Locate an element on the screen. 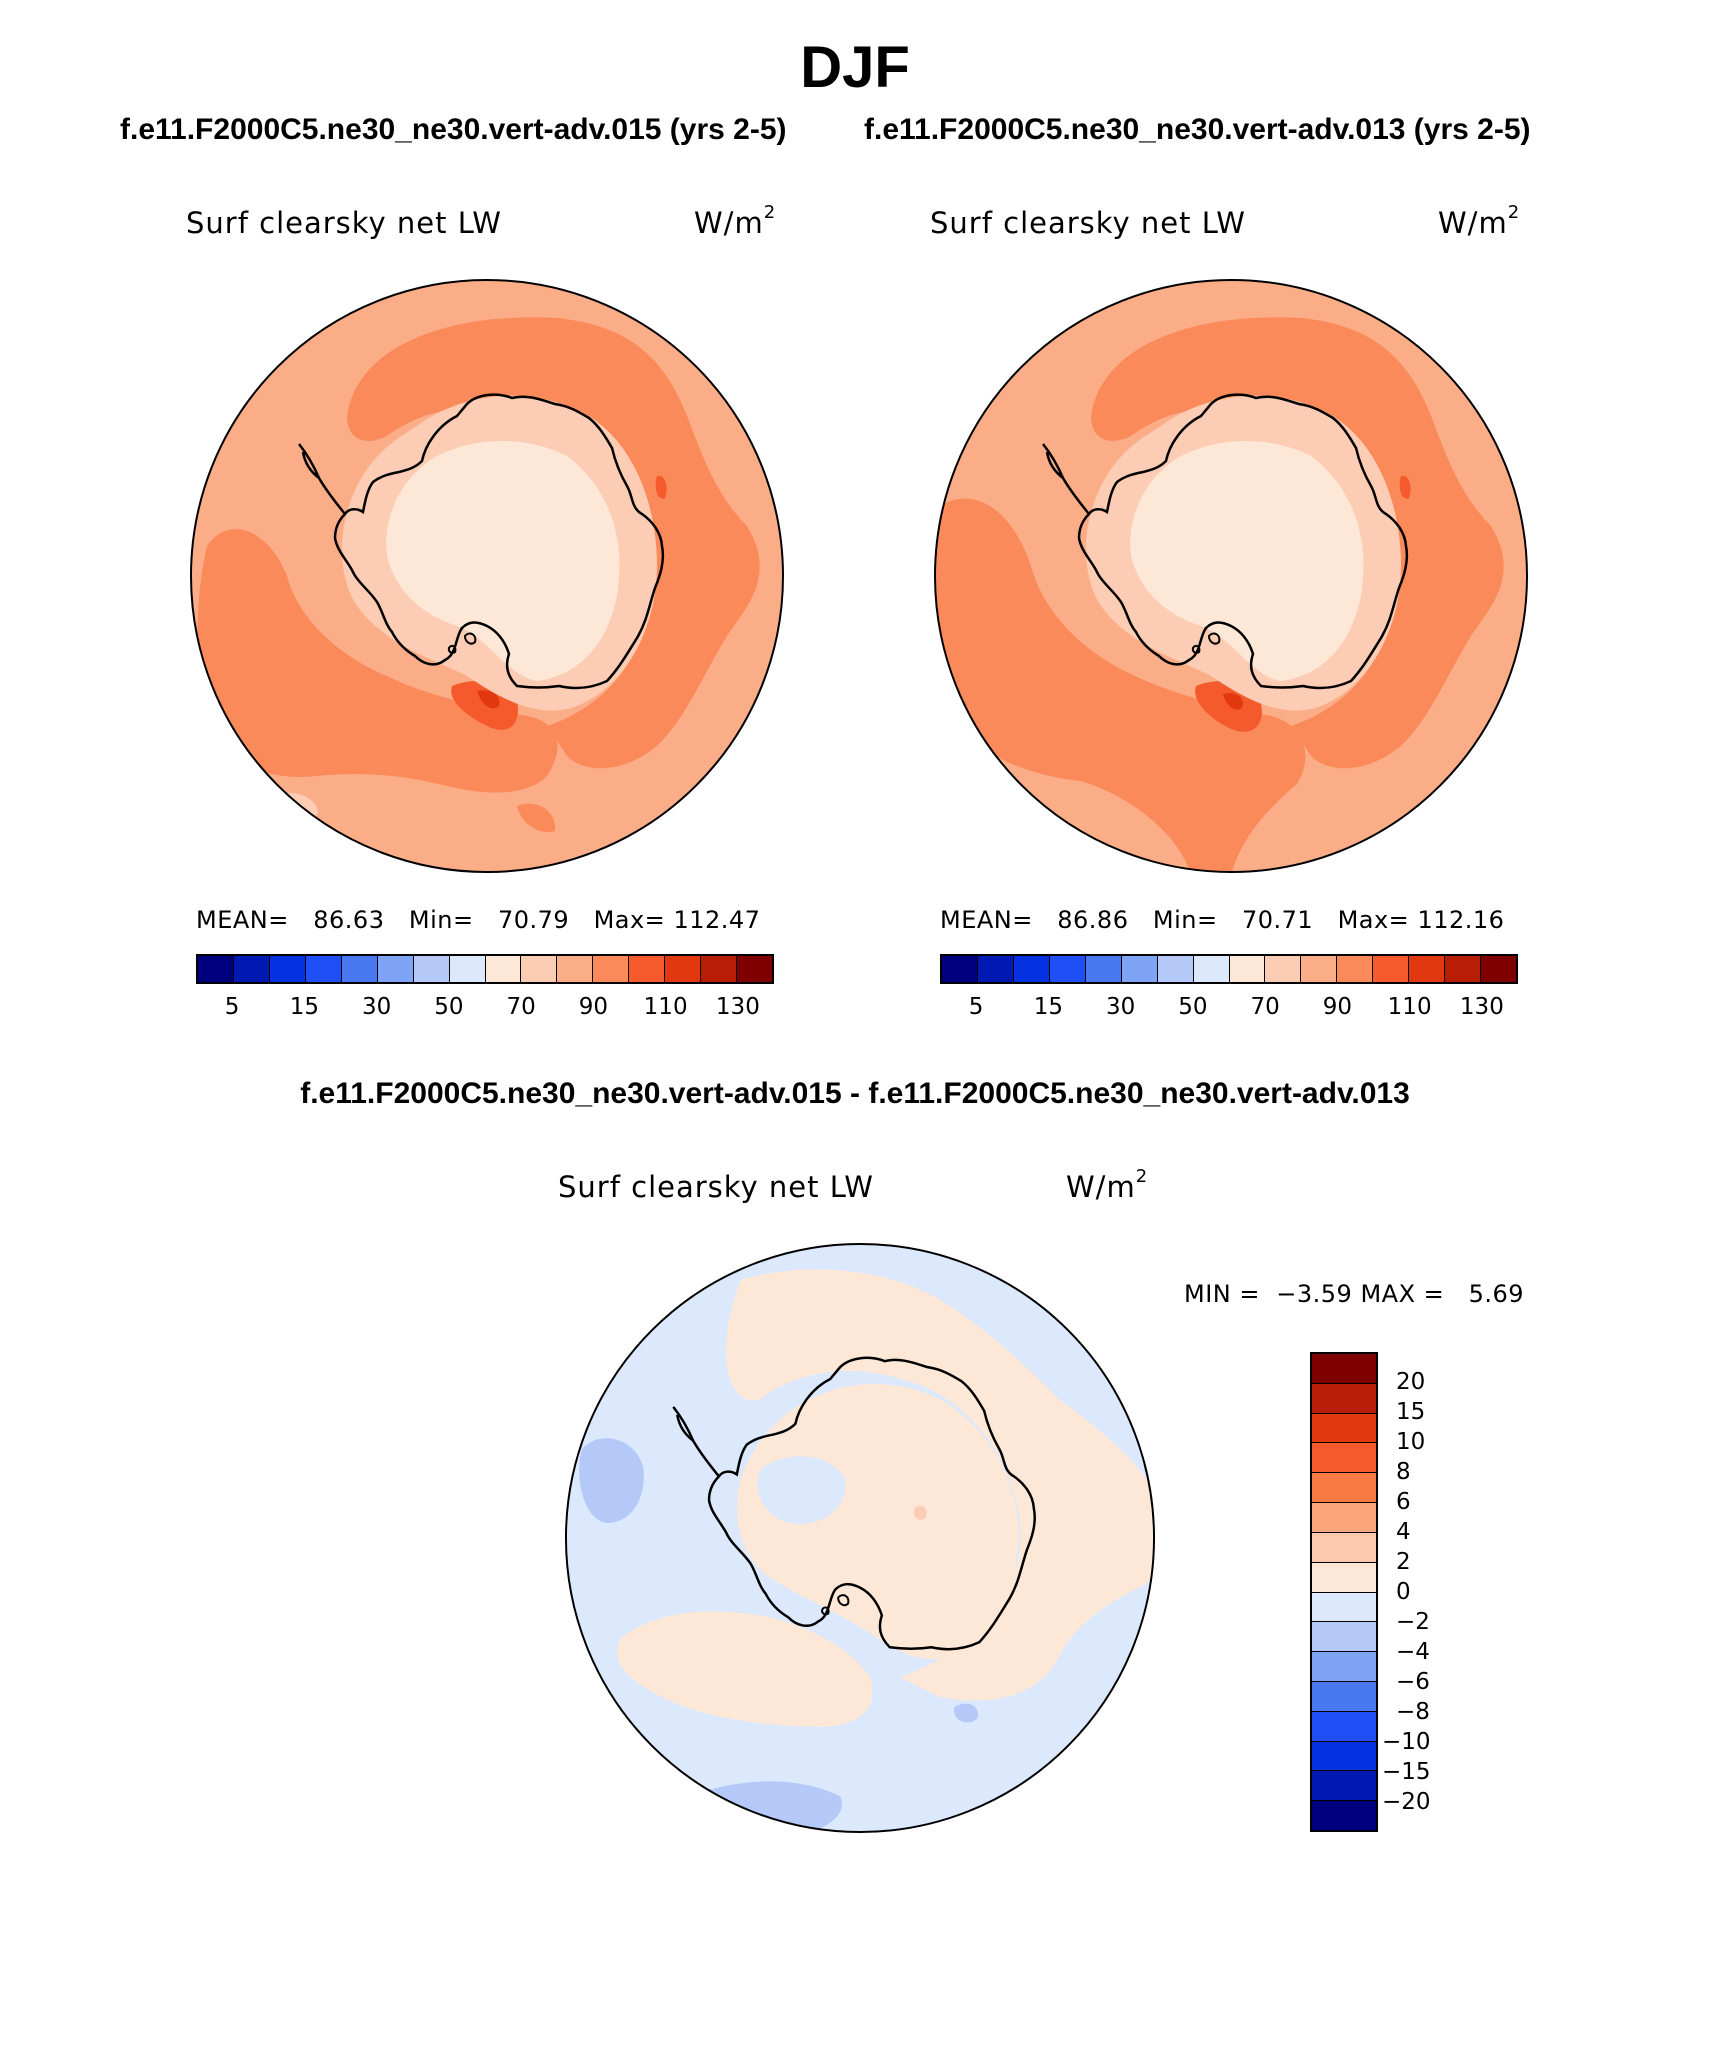 The height and width of the screenshot is (2061, 1710). colorbar-tick-label: 30 is located at coordinates (376, 1007).